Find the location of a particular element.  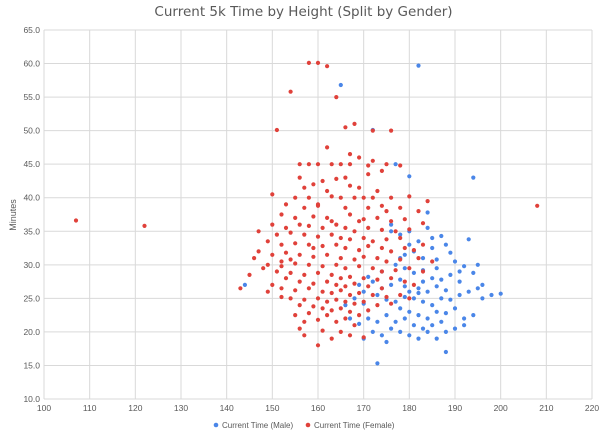

x-tick-label: 190 is located at coordinates (455, 408).